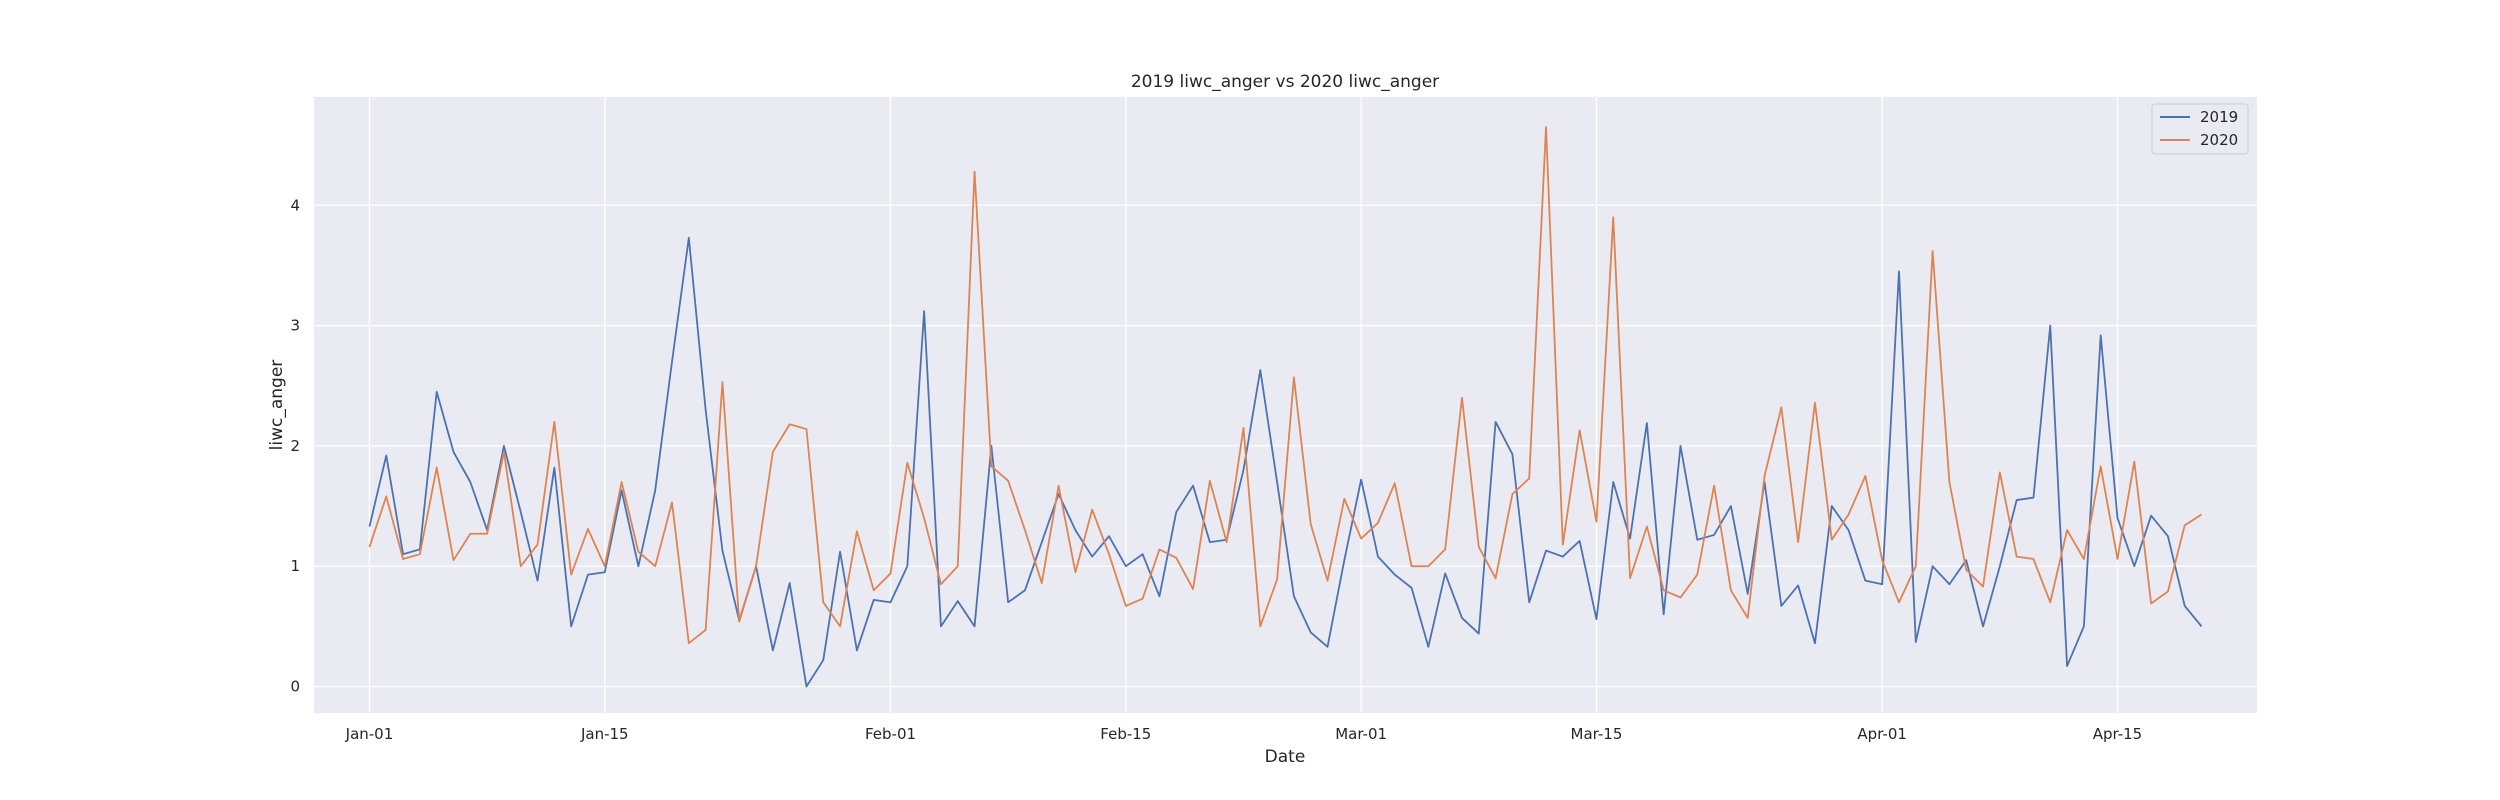 The width and height of the screenshot is (2500, 800). I want to click on x-tick-label: Feb-01, so click(890, 734).